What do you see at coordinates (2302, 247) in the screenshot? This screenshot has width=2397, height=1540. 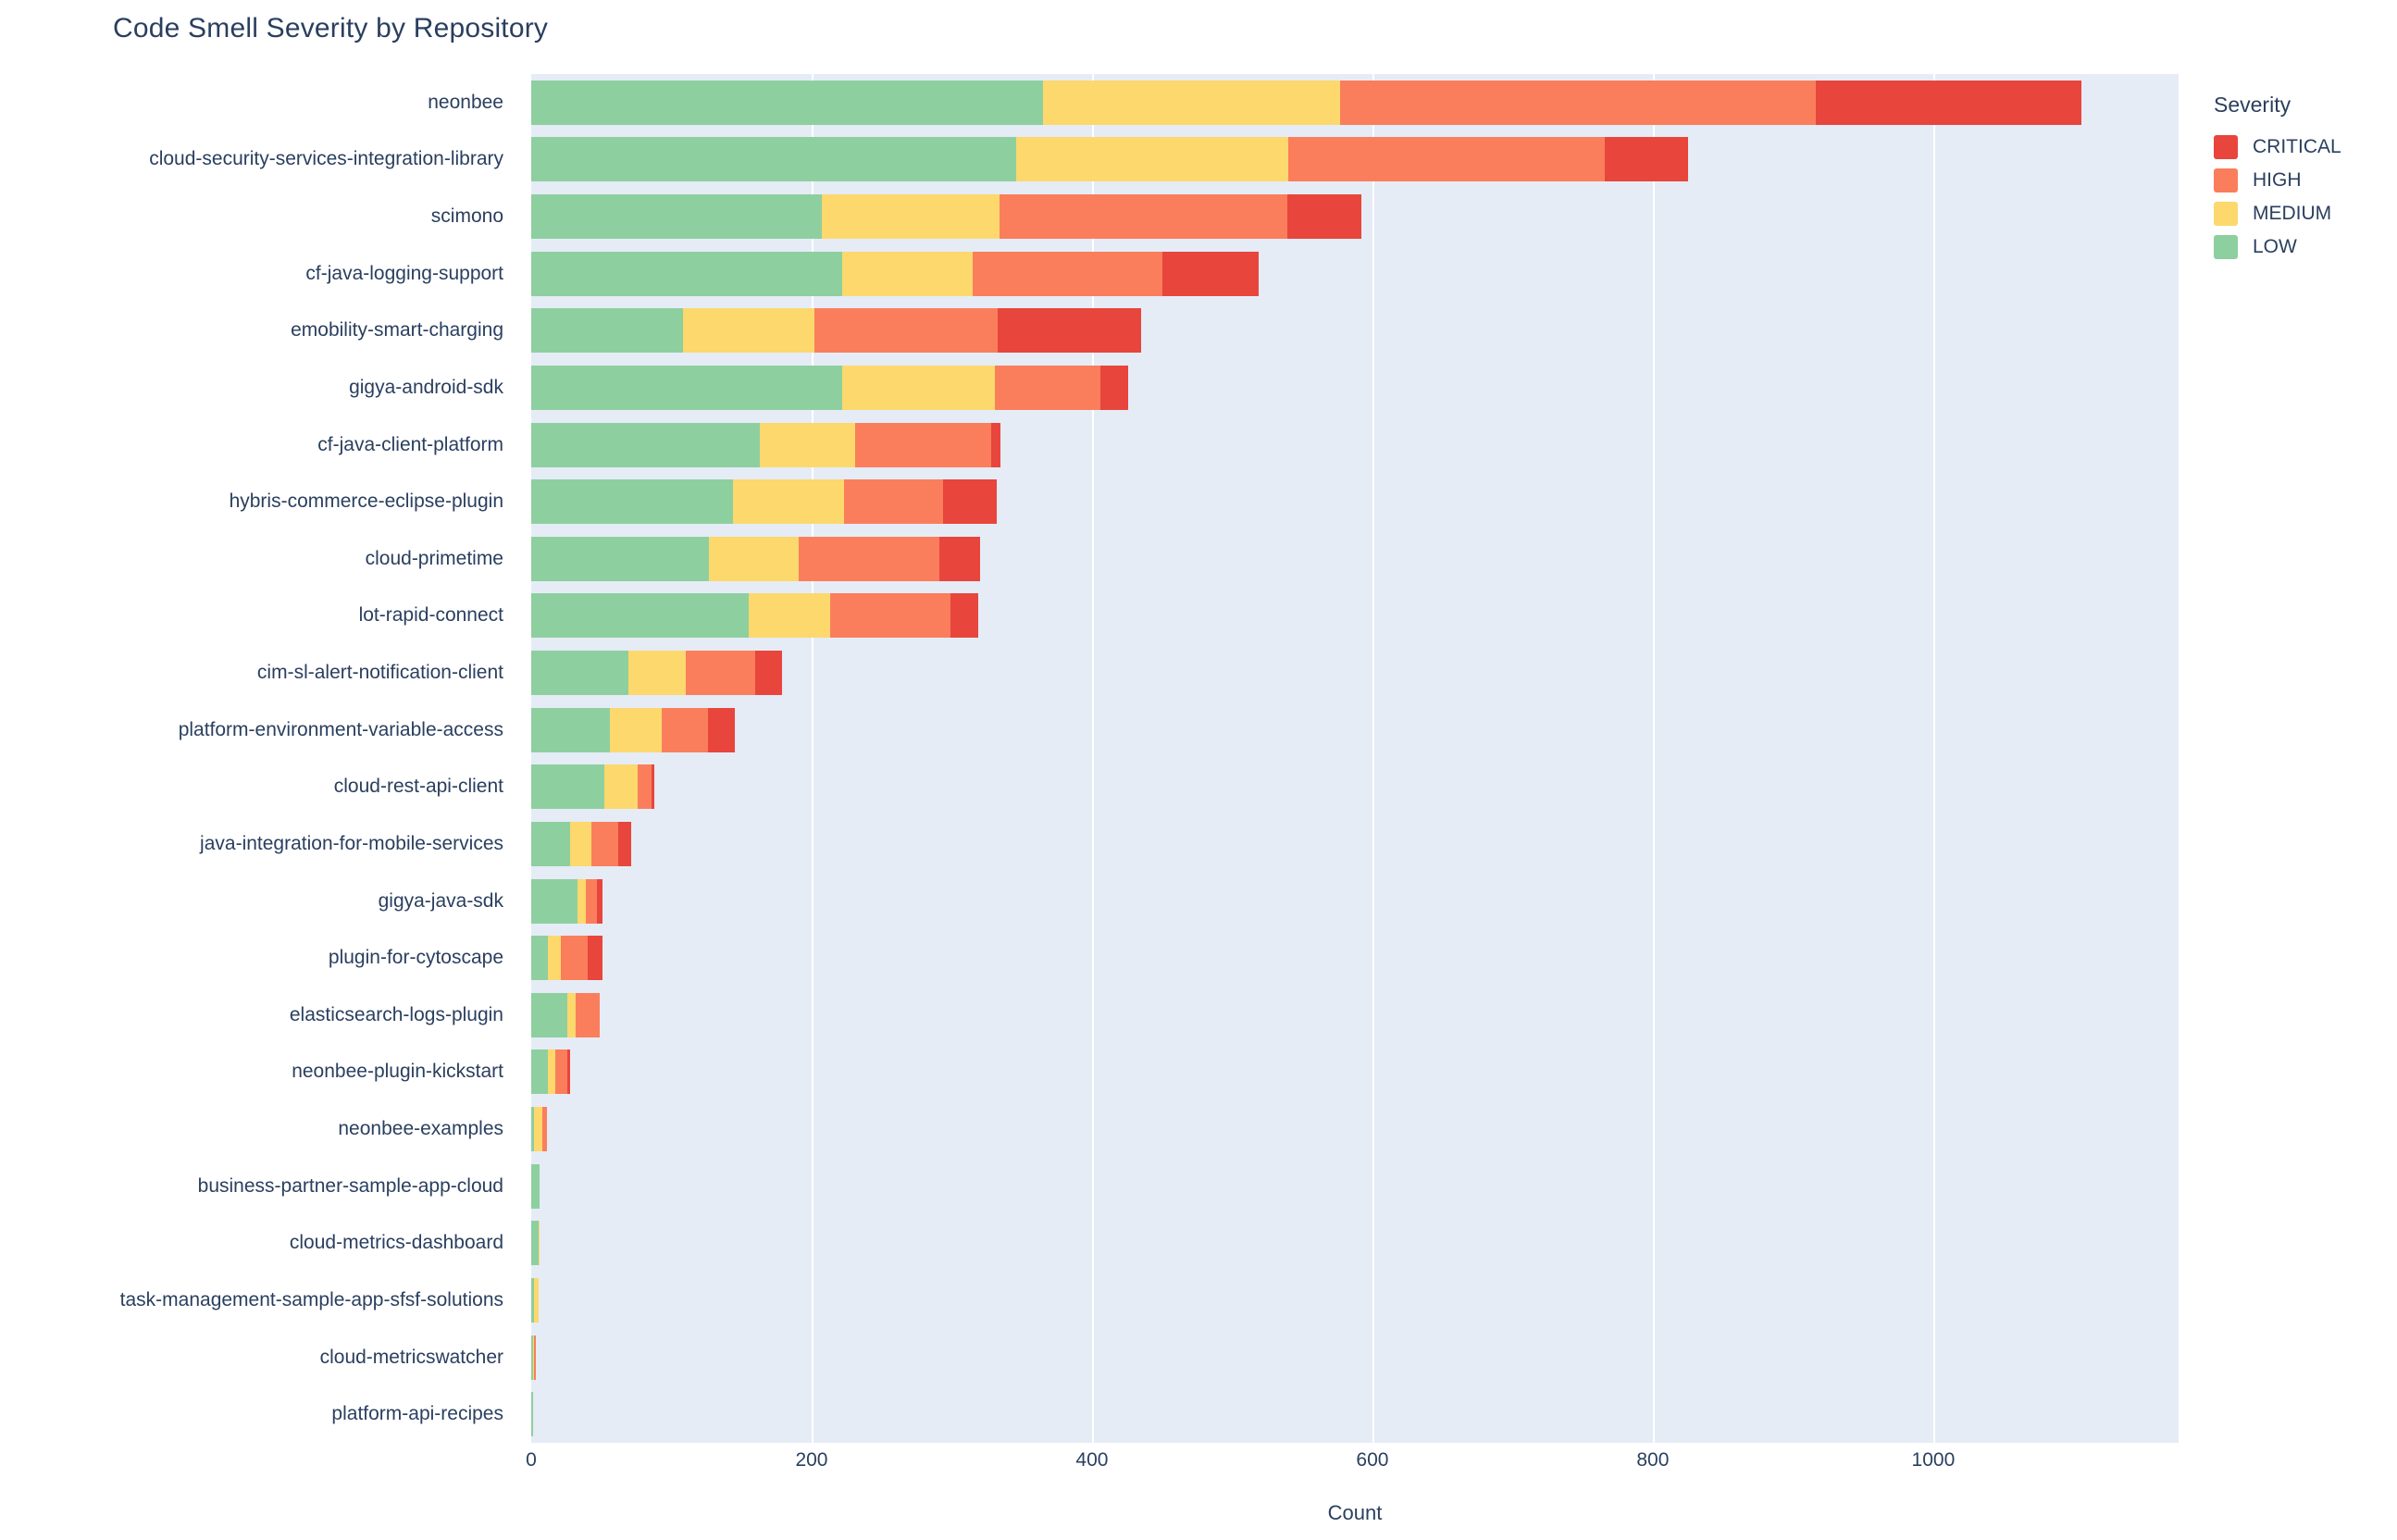 I see `legend-item-low: LOW` at bounding box center [2302, 247].